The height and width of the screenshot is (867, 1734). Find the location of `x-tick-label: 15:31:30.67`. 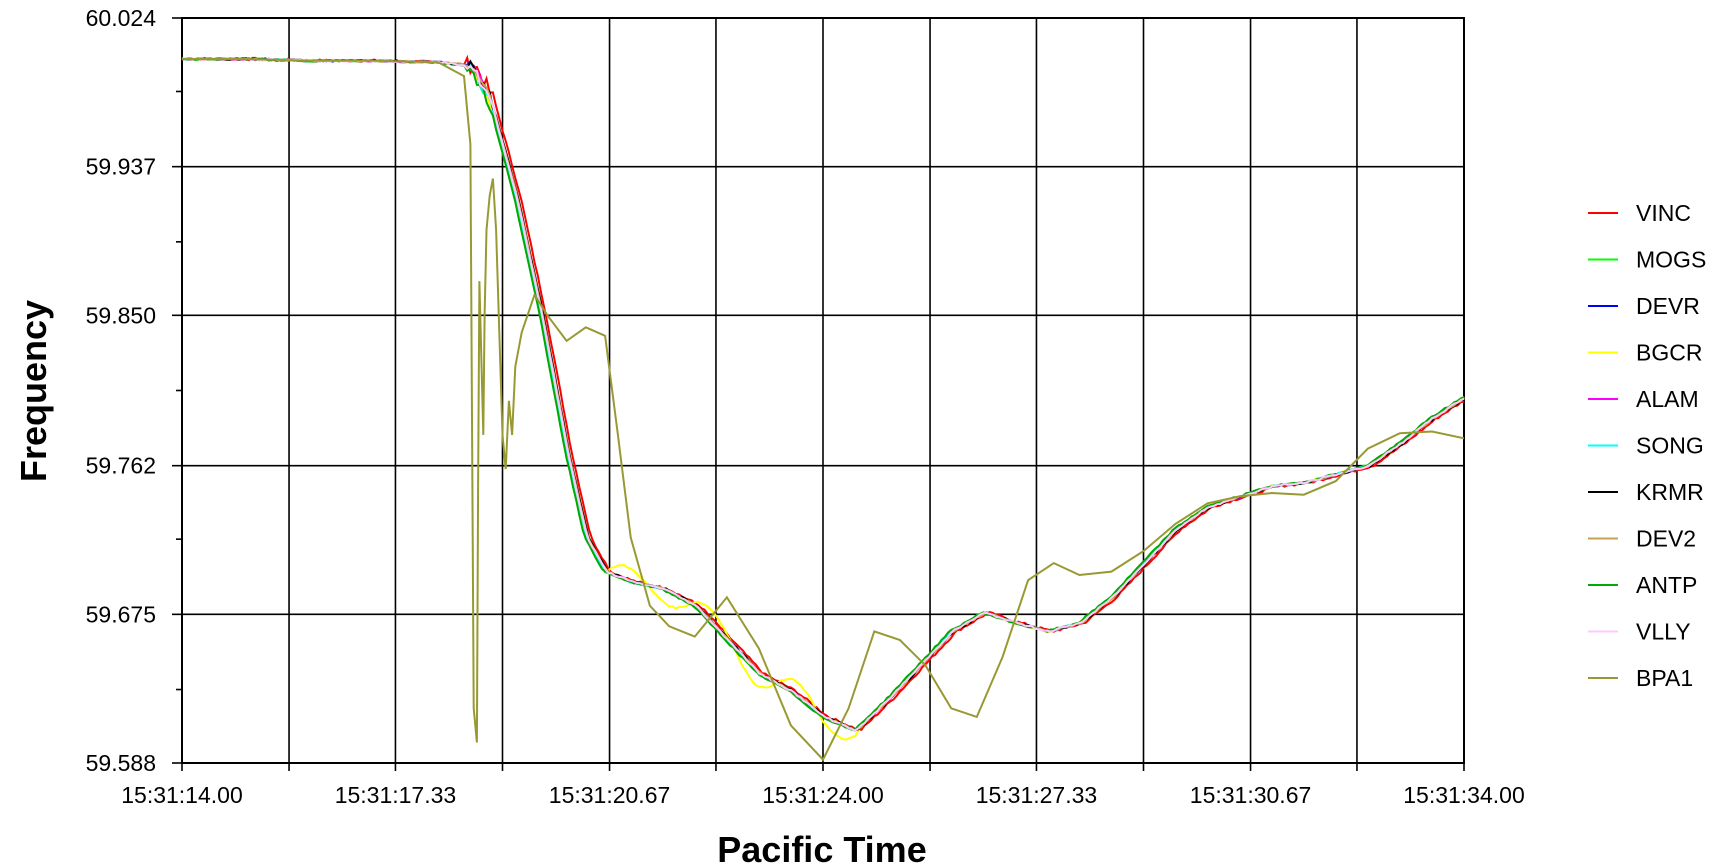

x-tick-label: 15:31:30.67 is located at coordinates (1251, 795).